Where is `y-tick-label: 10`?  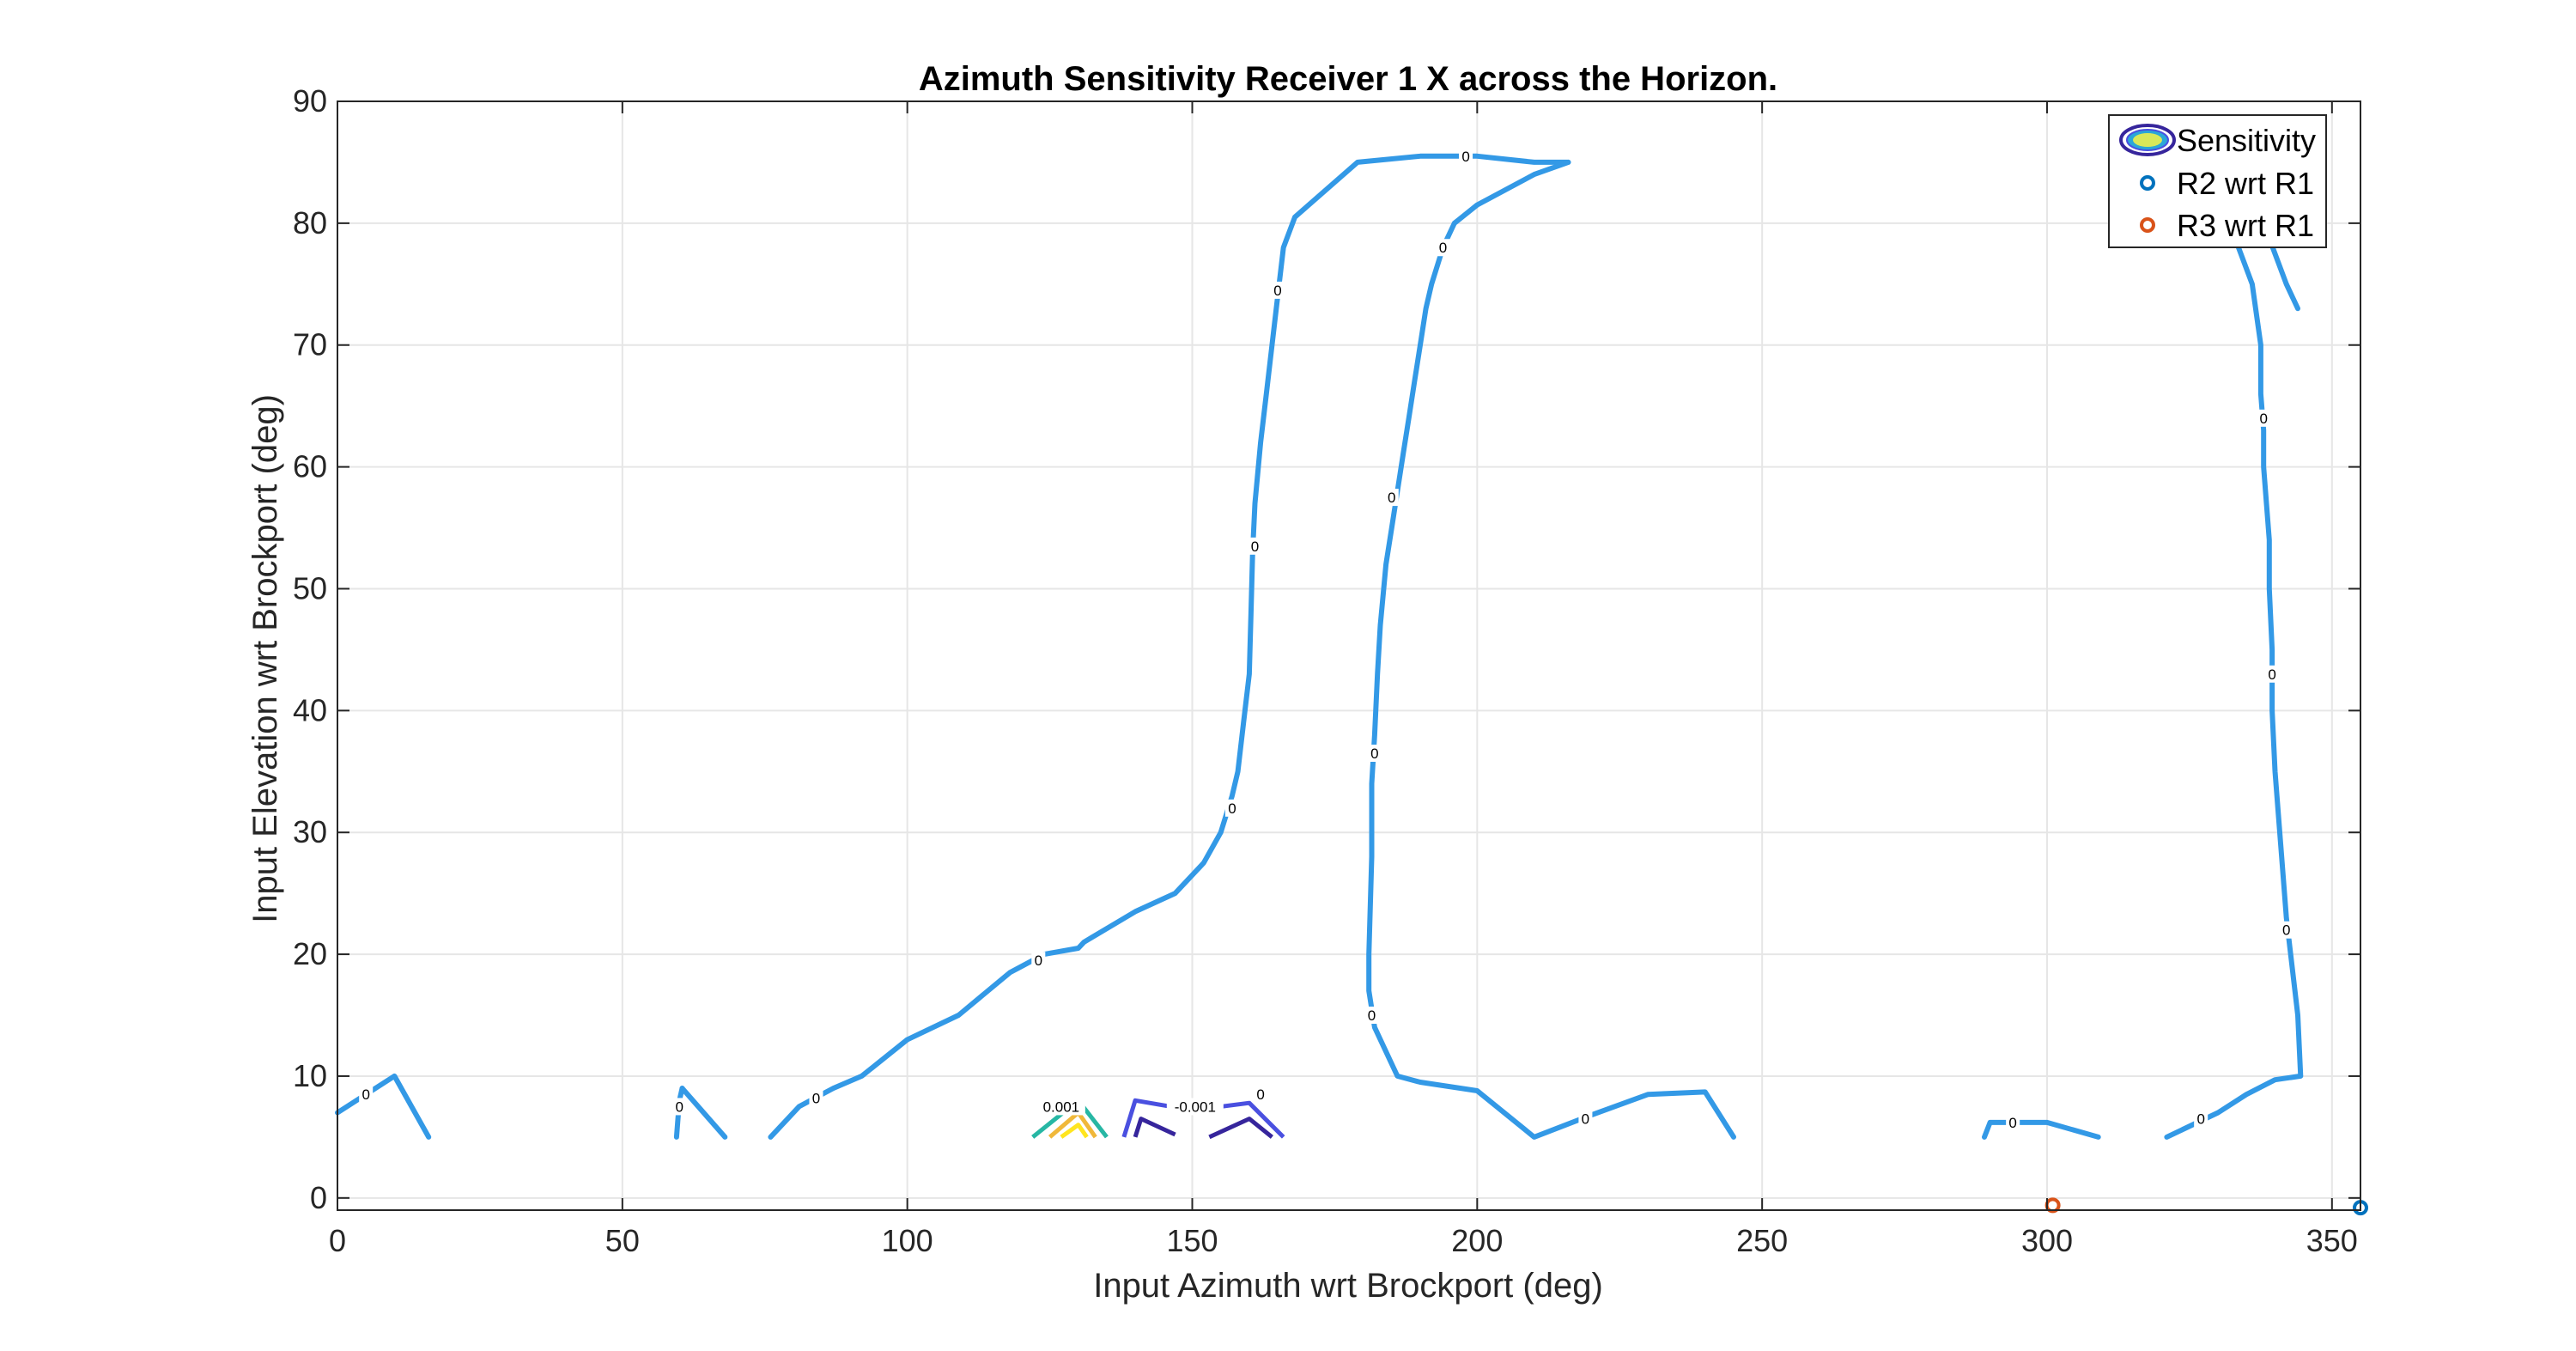 y-tick-label: 10 is located at coordinates (310, 1075).